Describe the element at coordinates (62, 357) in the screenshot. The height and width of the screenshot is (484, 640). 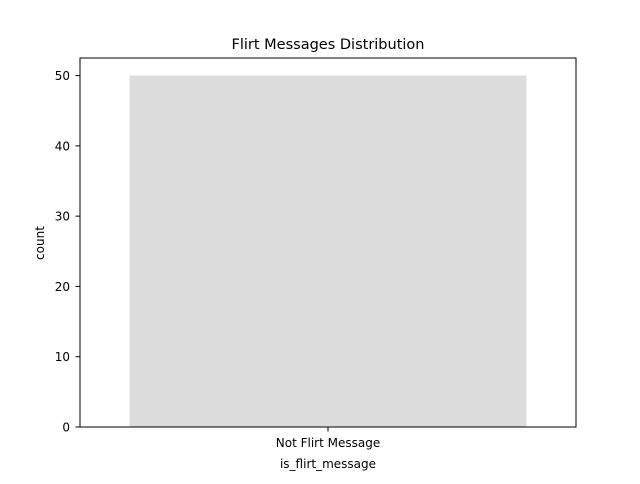
I see `y-tick-label: 10` at that location.